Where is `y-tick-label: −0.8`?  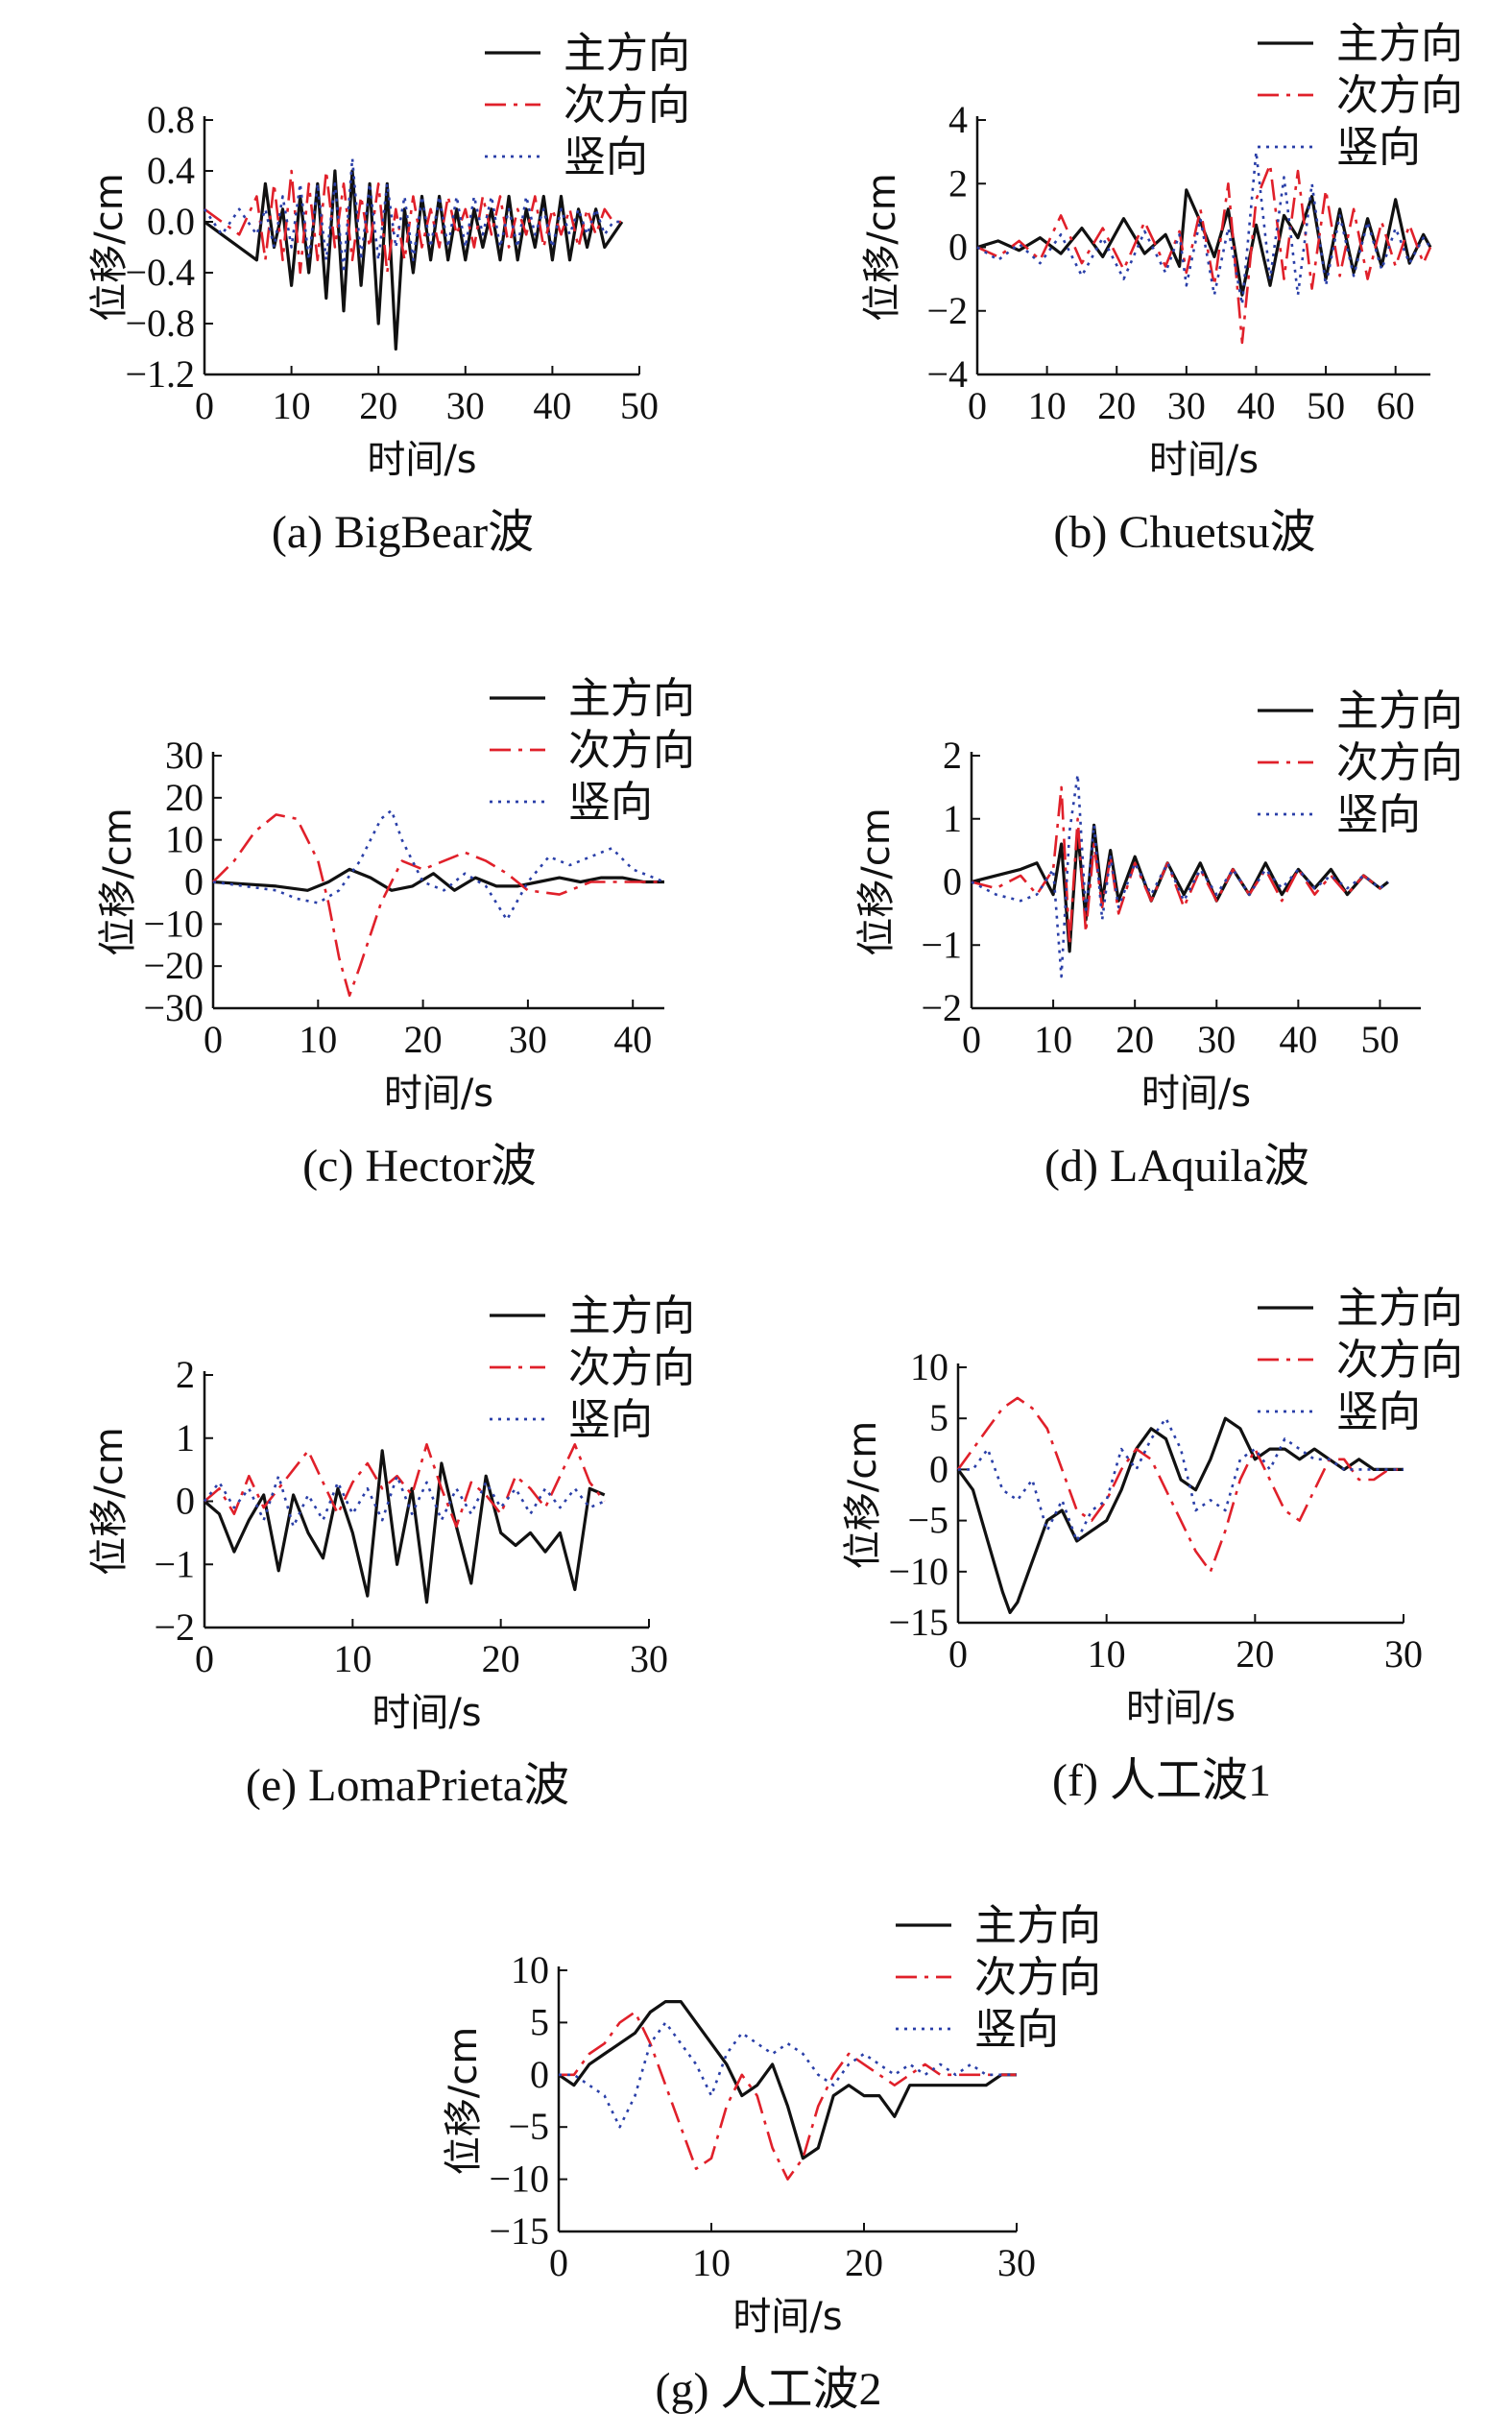 y-tick-label: −0.8 is located at coordinates (160, 323).